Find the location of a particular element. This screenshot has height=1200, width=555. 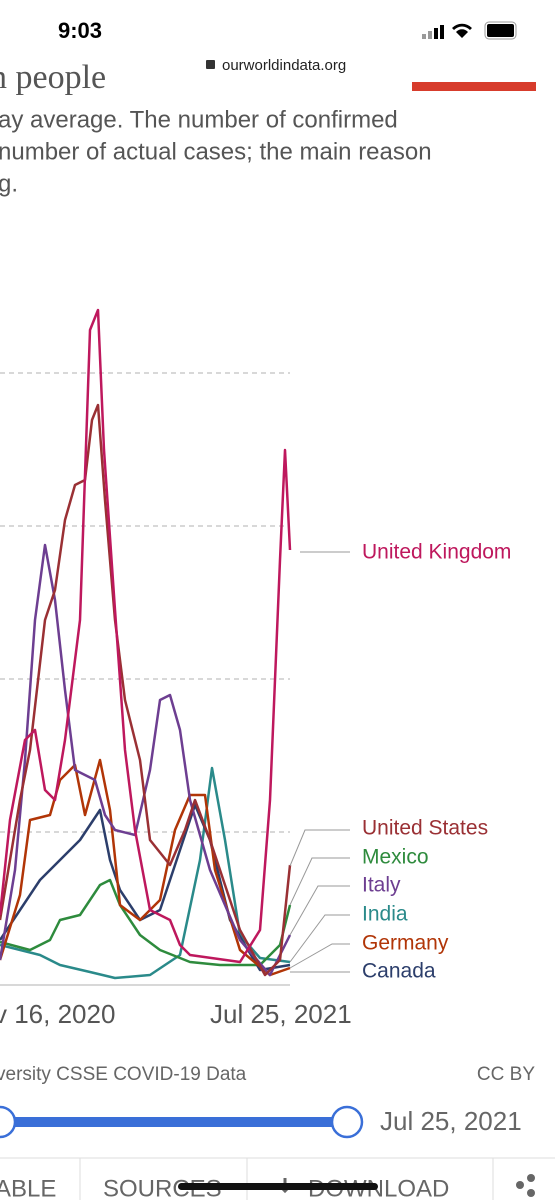

description-line: g. is located at coordinates (9, 183).